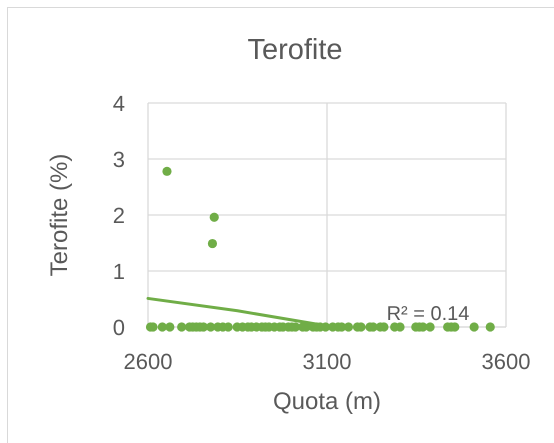 Image resolution: width=554 pixels, height=443 pixels. What do you see at coordinates (118, 215) in the screenshot?
I see `y-tick-label: 2` at bounding box center [118, 215].